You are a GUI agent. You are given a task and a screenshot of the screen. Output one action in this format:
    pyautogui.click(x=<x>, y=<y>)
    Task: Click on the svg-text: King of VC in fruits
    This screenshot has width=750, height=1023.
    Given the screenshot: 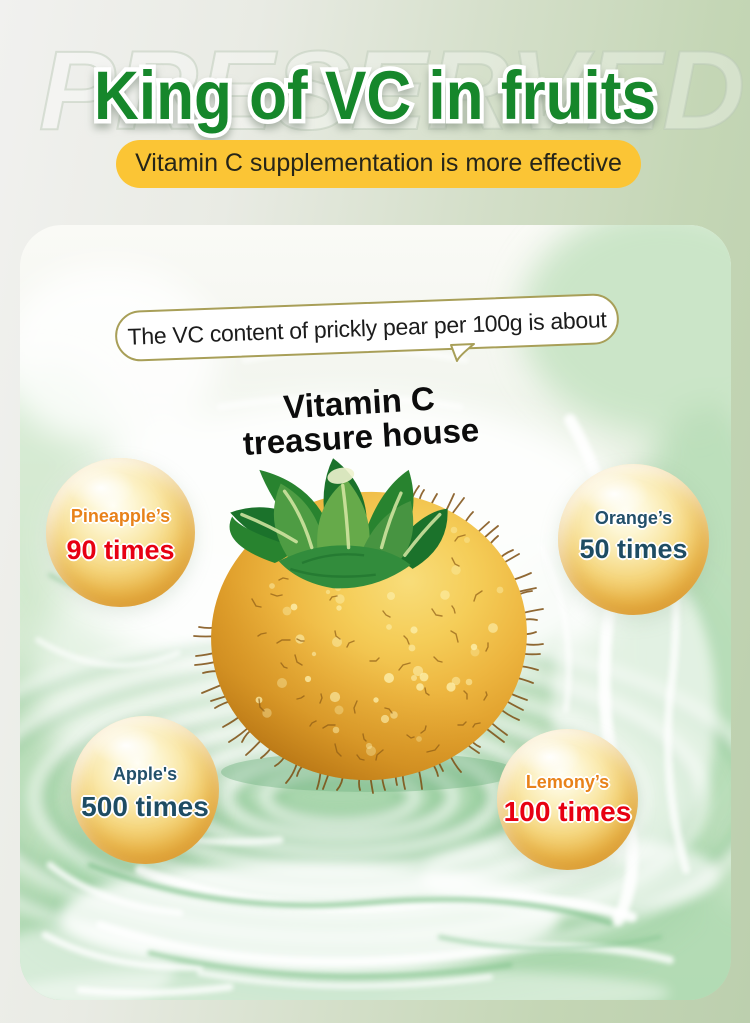 What is the action you would take?
    pyautogui.click(x=375, y=95)
    